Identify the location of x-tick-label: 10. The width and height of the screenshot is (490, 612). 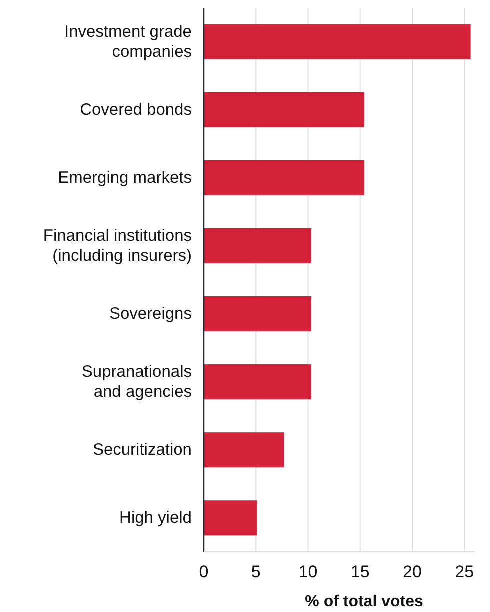
(308, 572).